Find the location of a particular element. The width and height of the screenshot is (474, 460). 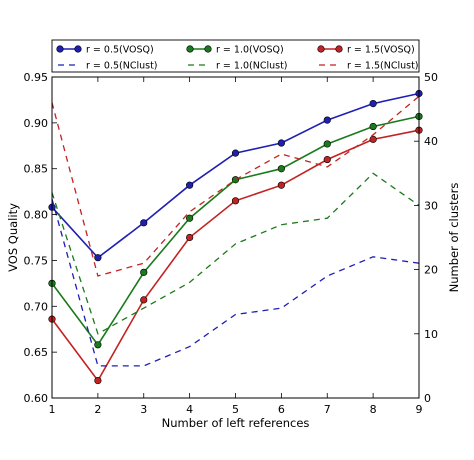

legend-label: r = 1.5(VOSQ) is located at coordinates (381, 50).